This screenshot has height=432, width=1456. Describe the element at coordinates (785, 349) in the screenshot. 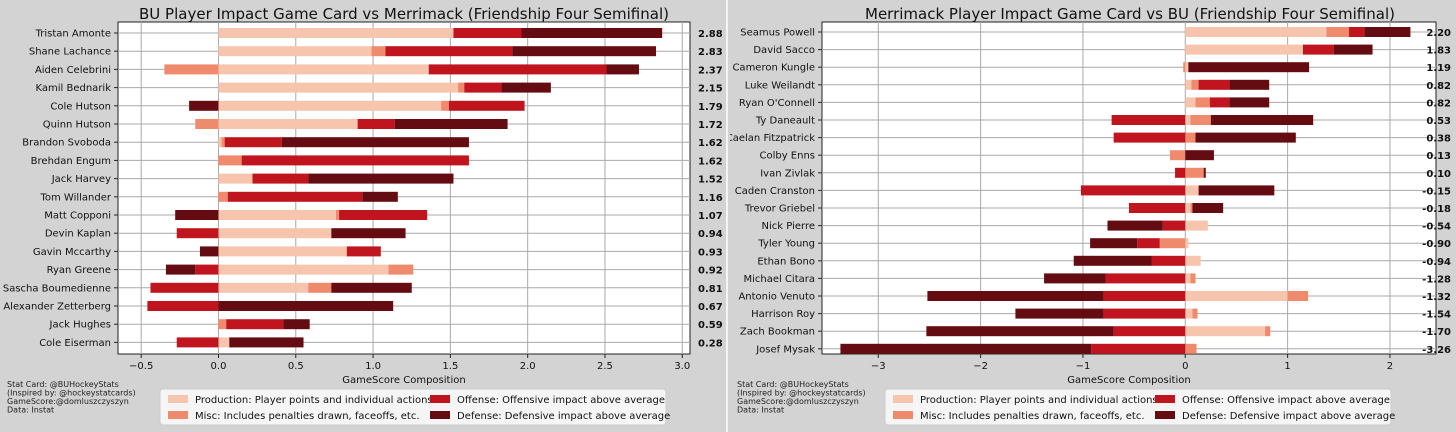

I see `player-name: Josef Mysak` at that location.